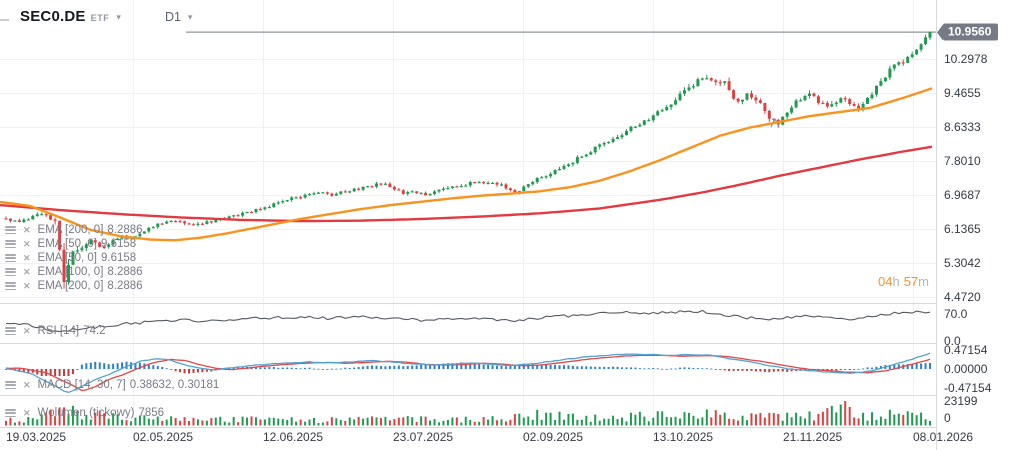  I want to click on time-axis-label: 23.07.2025, so click(423, 437).